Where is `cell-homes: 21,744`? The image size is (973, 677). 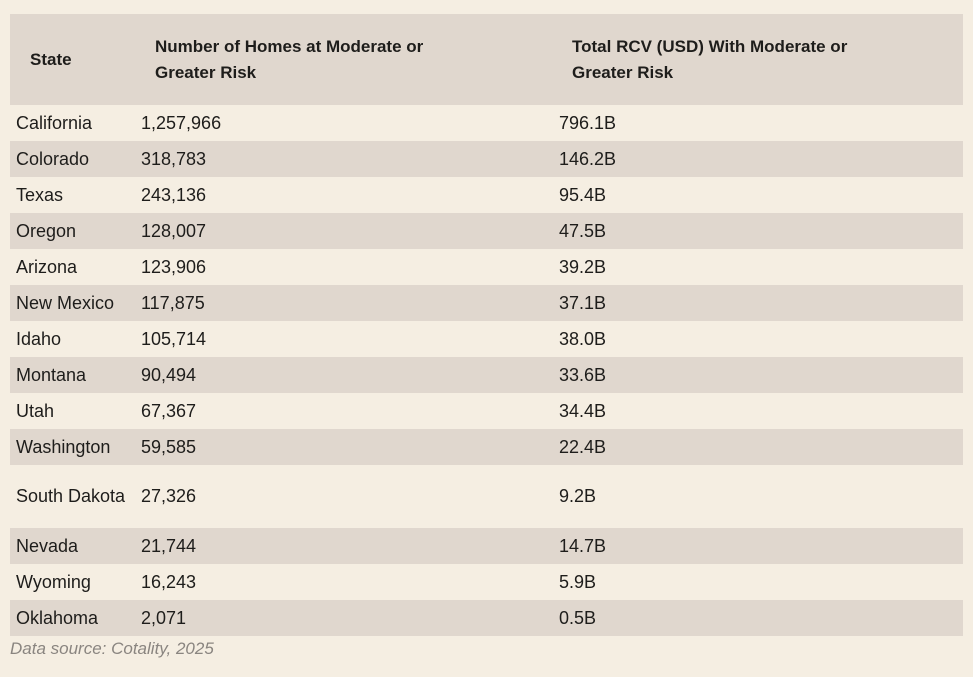
cell-homes: 21,744 is located at coordinates (169, 545).